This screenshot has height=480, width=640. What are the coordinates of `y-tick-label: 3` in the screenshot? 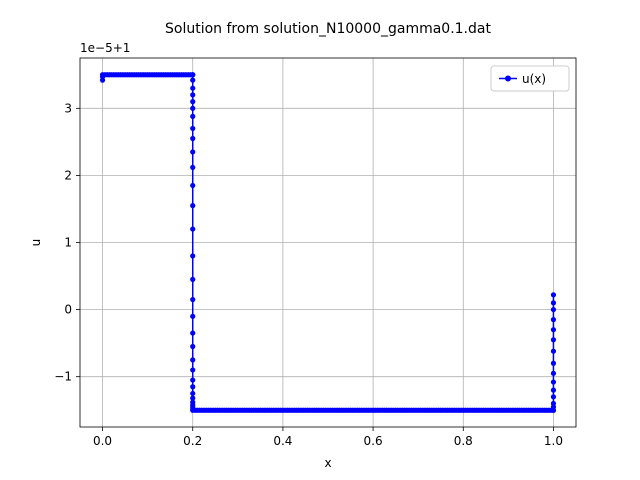 It's located at (68, 108).